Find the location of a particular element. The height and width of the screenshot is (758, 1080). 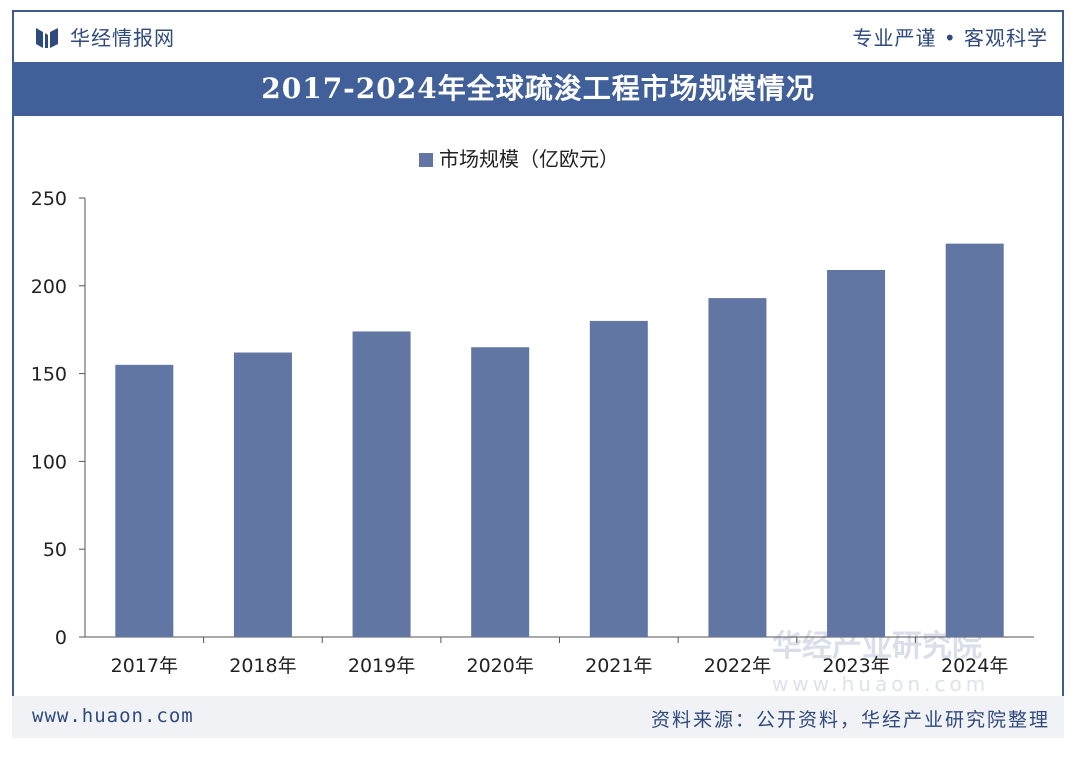

brand-name: 华经情报网 is located at coordinates (122, 38).